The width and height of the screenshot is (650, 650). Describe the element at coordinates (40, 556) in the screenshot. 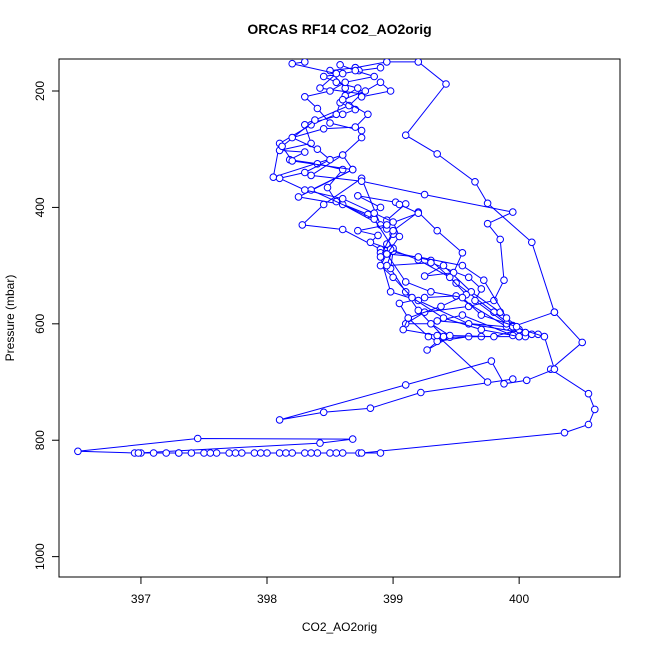

I see `y-tick-label: 1000` at that location.